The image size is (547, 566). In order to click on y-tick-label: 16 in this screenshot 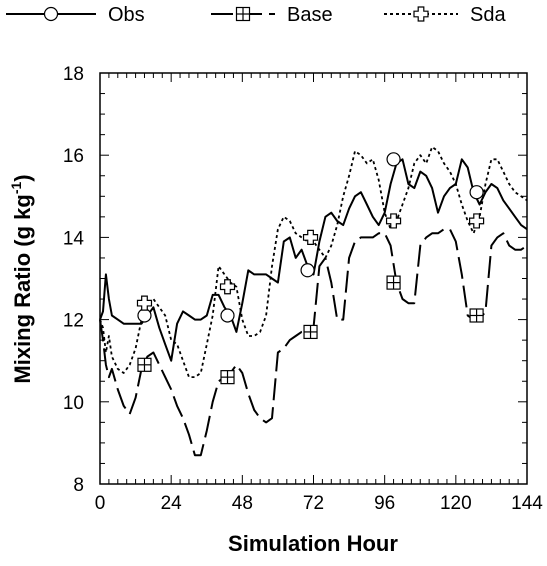, I will do `click(73, 156)`.